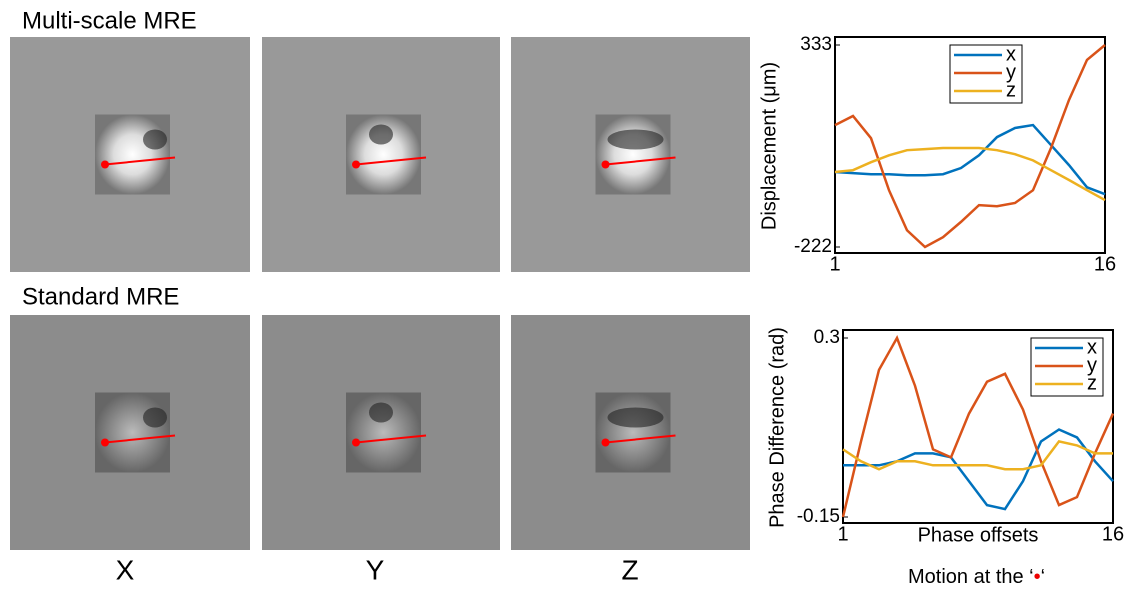  What do you see at coordinates (827, 337) in the screenshot?
I see `y-tick-label: 0.3` at bounding box center [827, 337].